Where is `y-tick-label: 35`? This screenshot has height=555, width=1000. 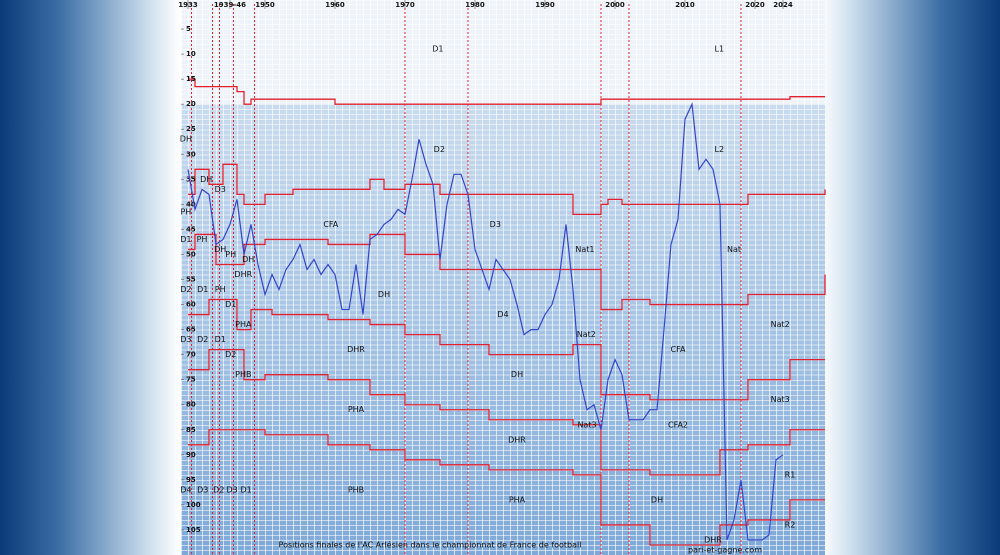 y-tick-label: 35 is located at coordinates (191, 179).